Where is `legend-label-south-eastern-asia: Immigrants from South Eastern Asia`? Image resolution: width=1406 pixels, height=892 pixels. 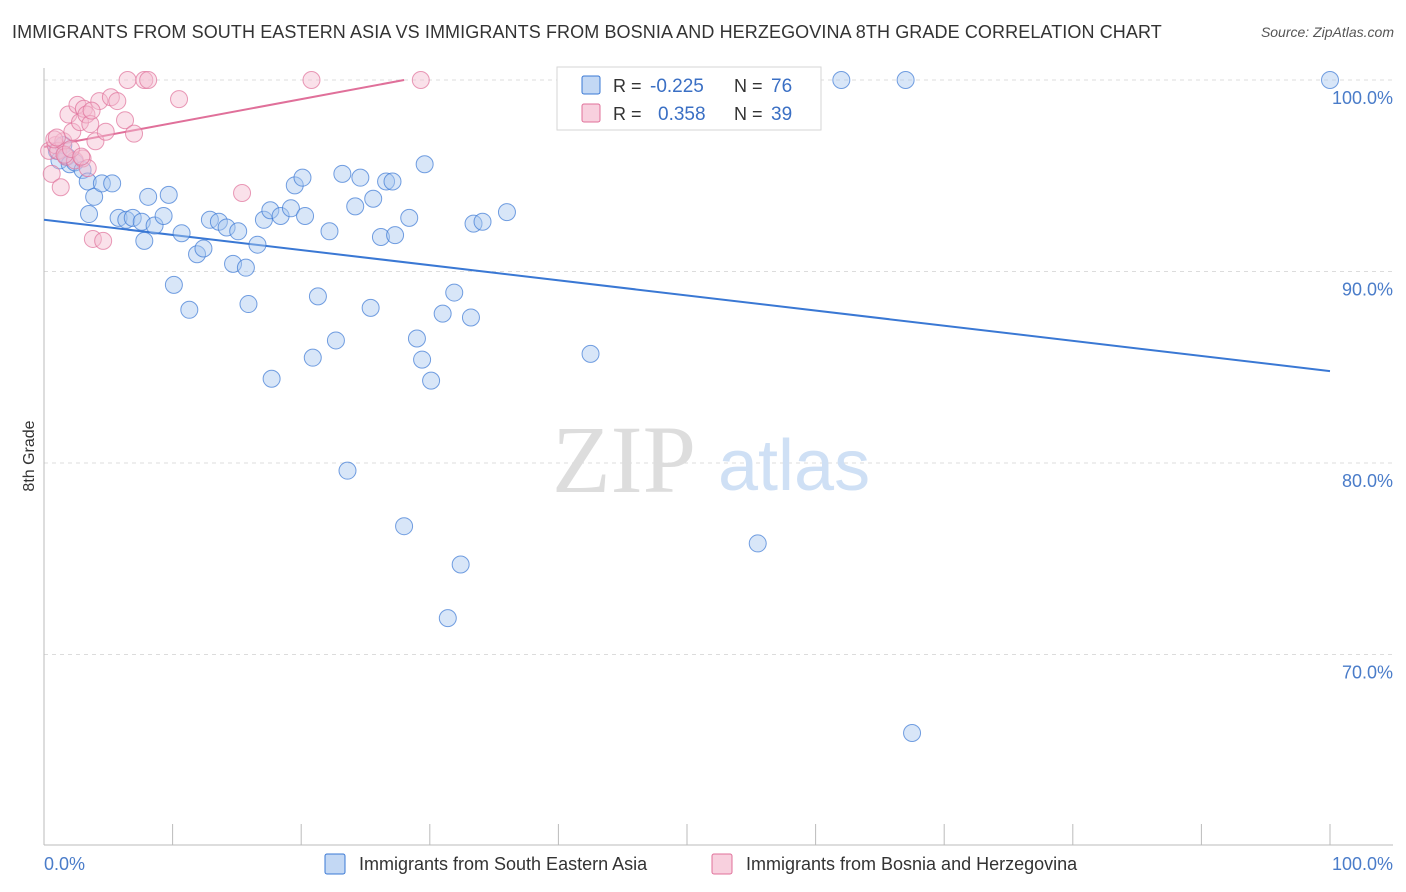 legend-label-south-eastern-asia: Immigrants from South Eastern Asia is located at coordinates (503, 864).